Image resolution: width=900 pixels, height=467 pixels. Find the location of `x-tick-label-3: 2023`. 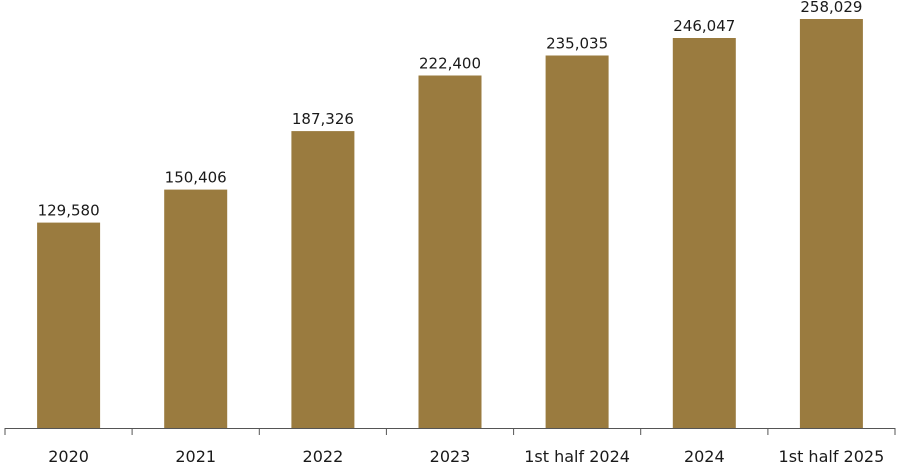

x-tick-label-3: 2023 is located at coordinates (450, 456).